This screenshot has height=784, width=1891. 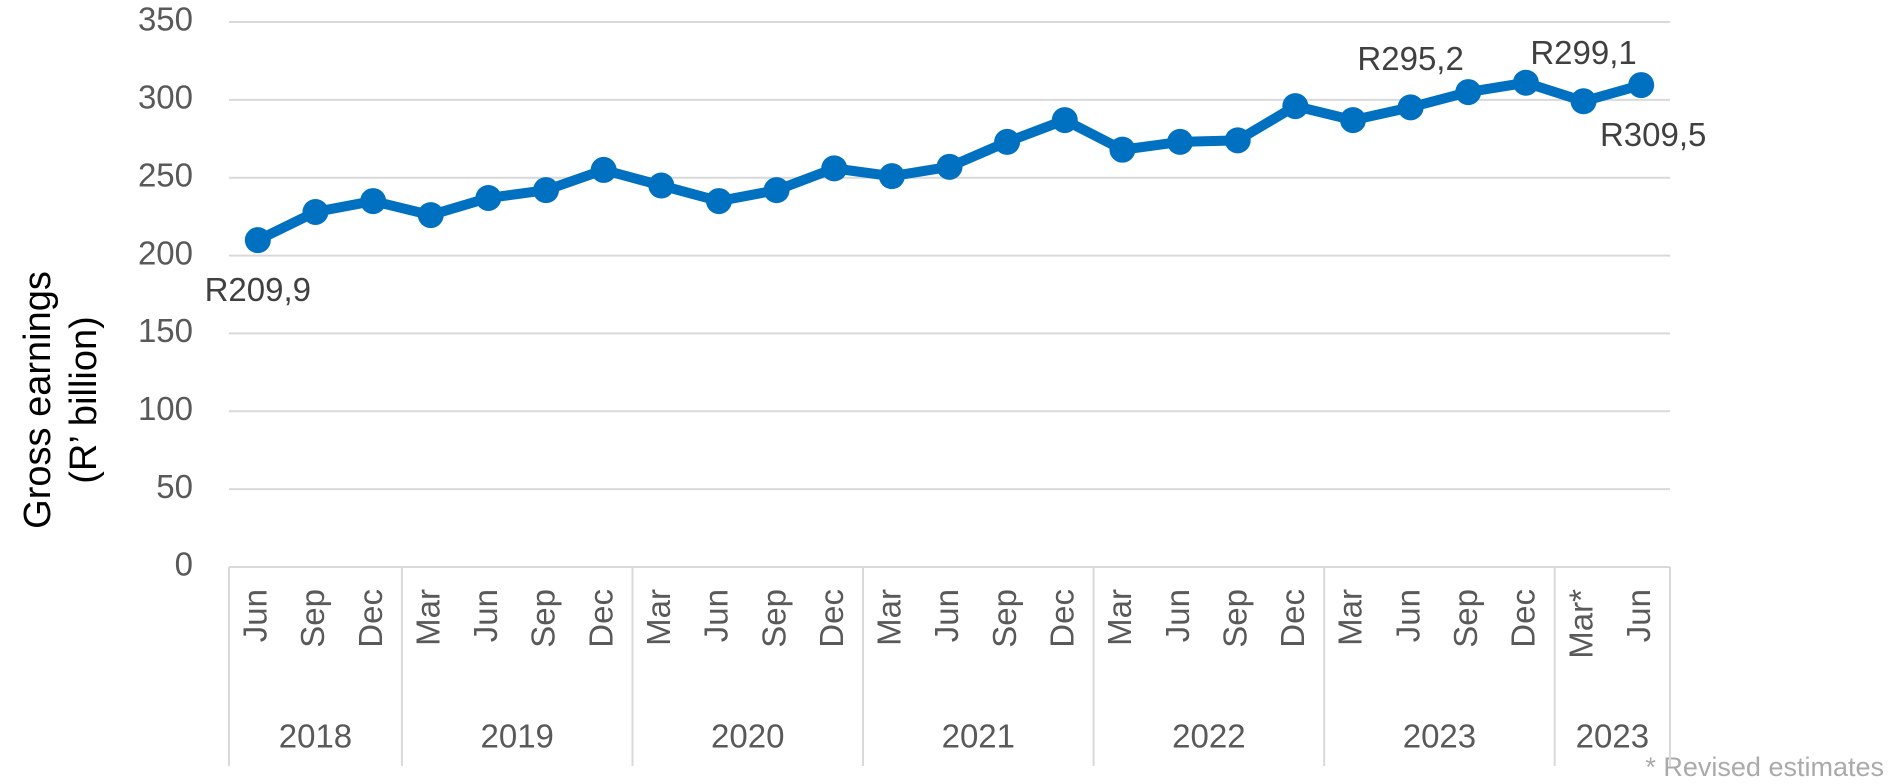 I want to click on footnote: * Revised estimates, so click(x=1764, y=767).